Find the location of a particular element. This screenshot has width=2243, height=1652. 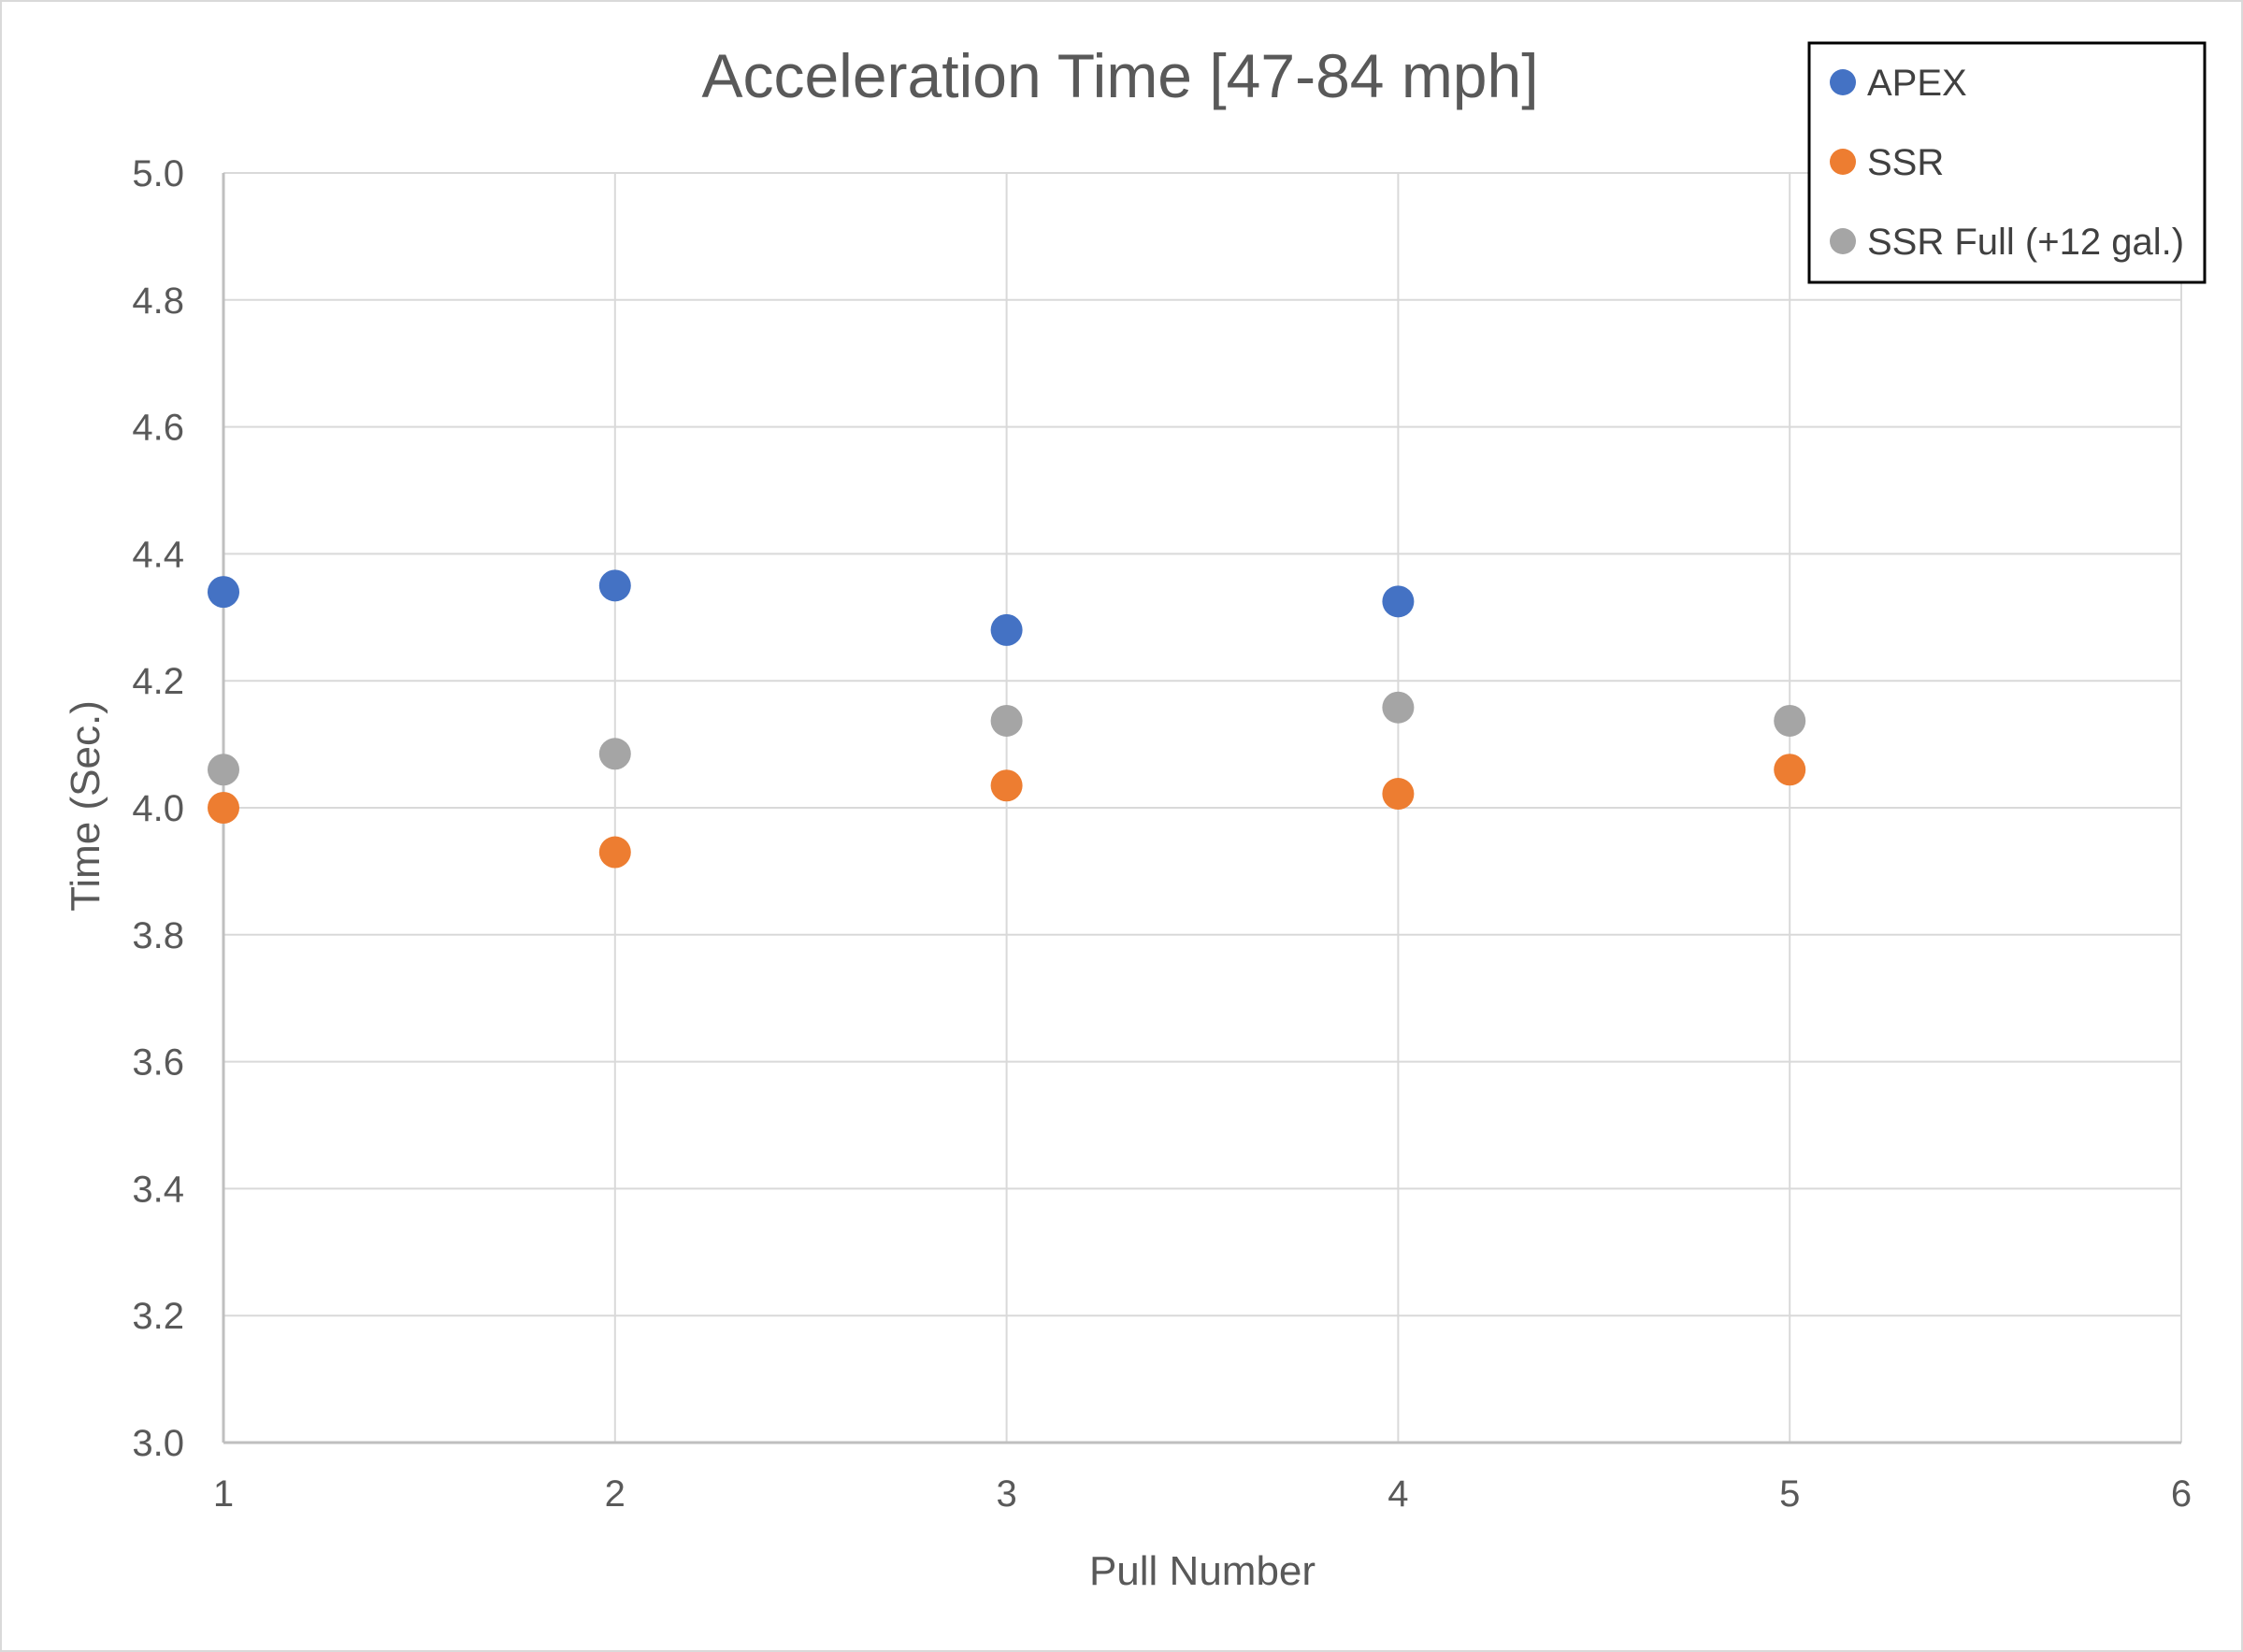

y-tick-label: 3.0 is located at coordinates (158, 1444).